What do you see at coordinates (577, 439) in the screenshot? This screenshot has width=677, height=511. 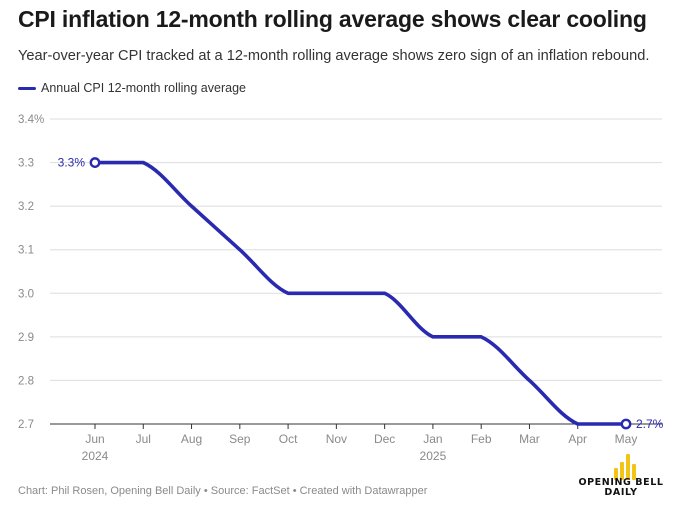 I see `x-tick-label: Apr` at bounding box center [577, 439].